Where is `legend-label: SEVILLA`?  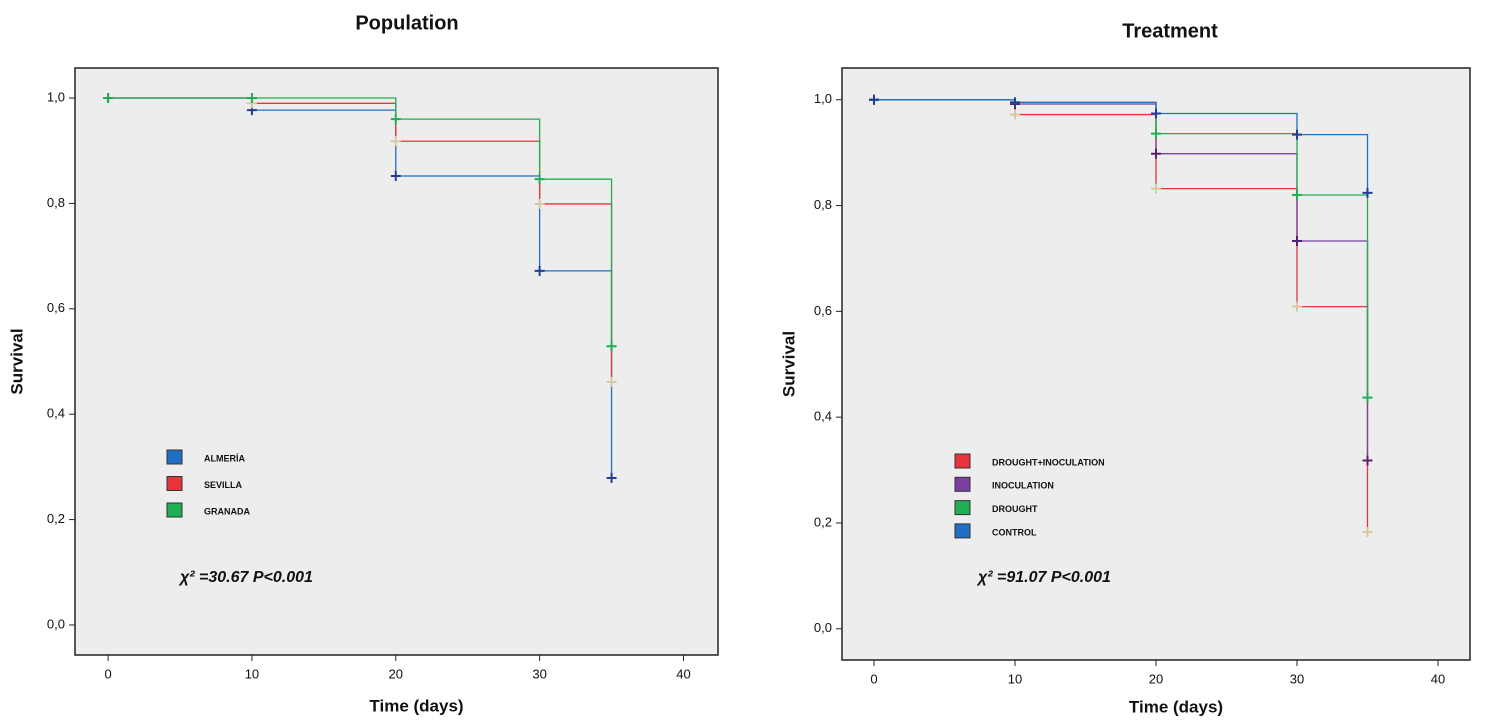
legend-label: SEVILLA is located at coordinates (223, 485).